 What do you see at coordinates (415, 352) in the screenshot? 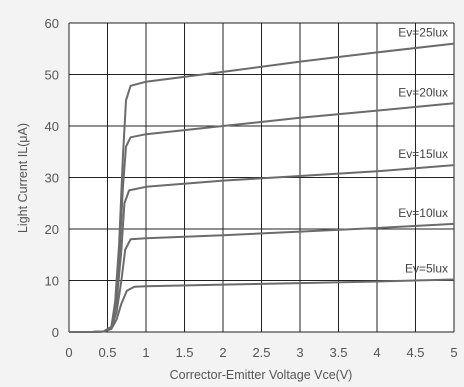
I see `x-tick-label: 4.5` at bounding box center [415, 352].